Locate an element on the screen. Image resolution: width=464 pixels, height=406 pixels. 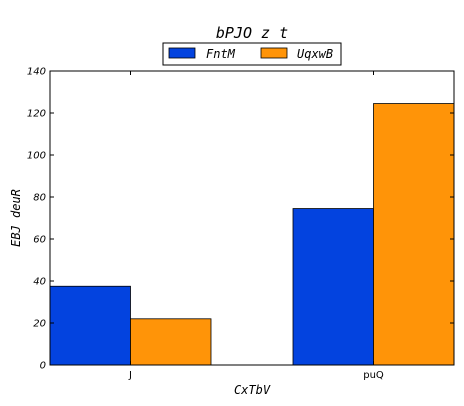
y-tick-label: 40 is located at coordinates (39, 282).